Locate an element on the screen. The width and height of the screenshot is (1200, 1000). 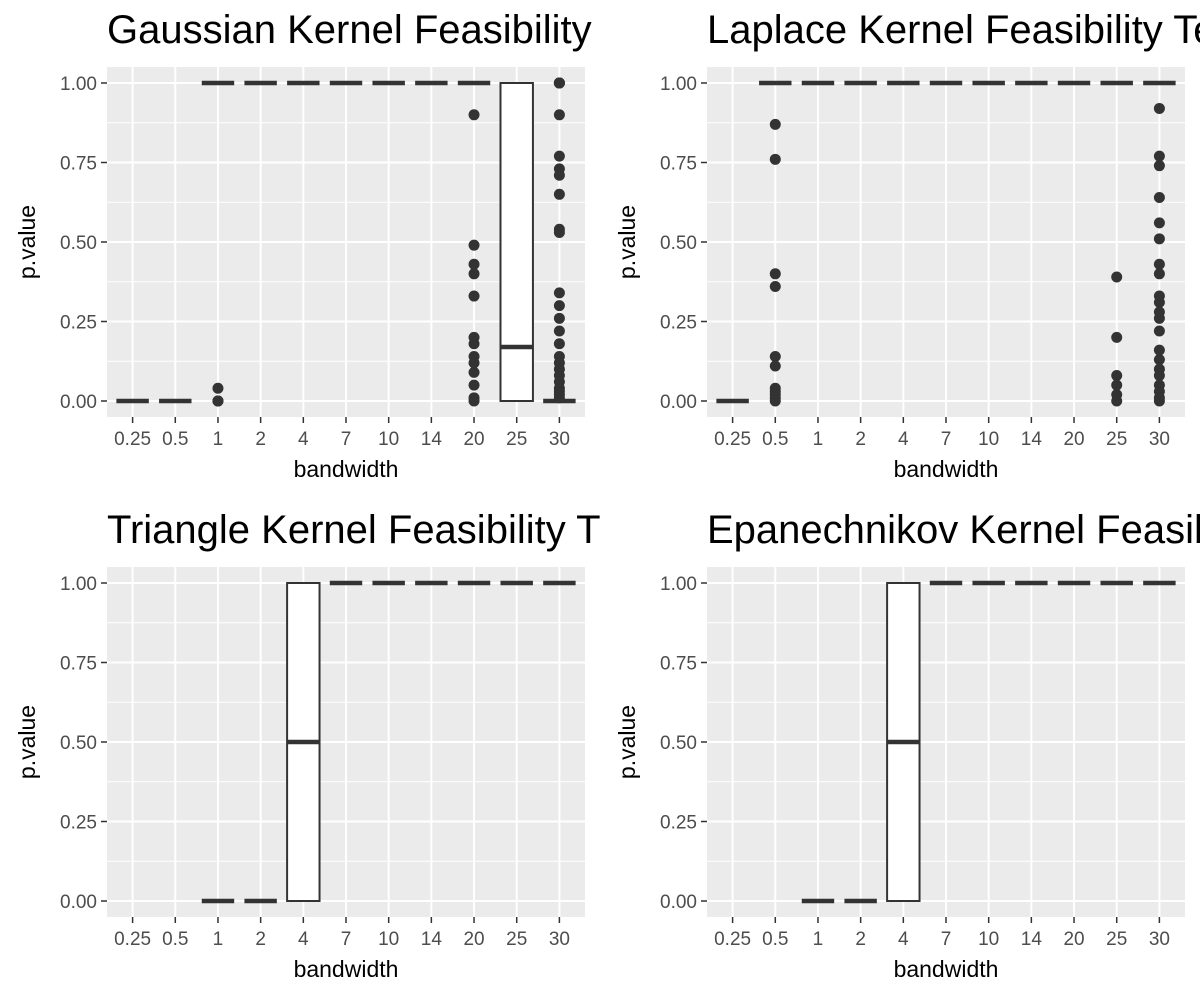
x-tick-label: 0.25 is located at coordinates (132, 439).